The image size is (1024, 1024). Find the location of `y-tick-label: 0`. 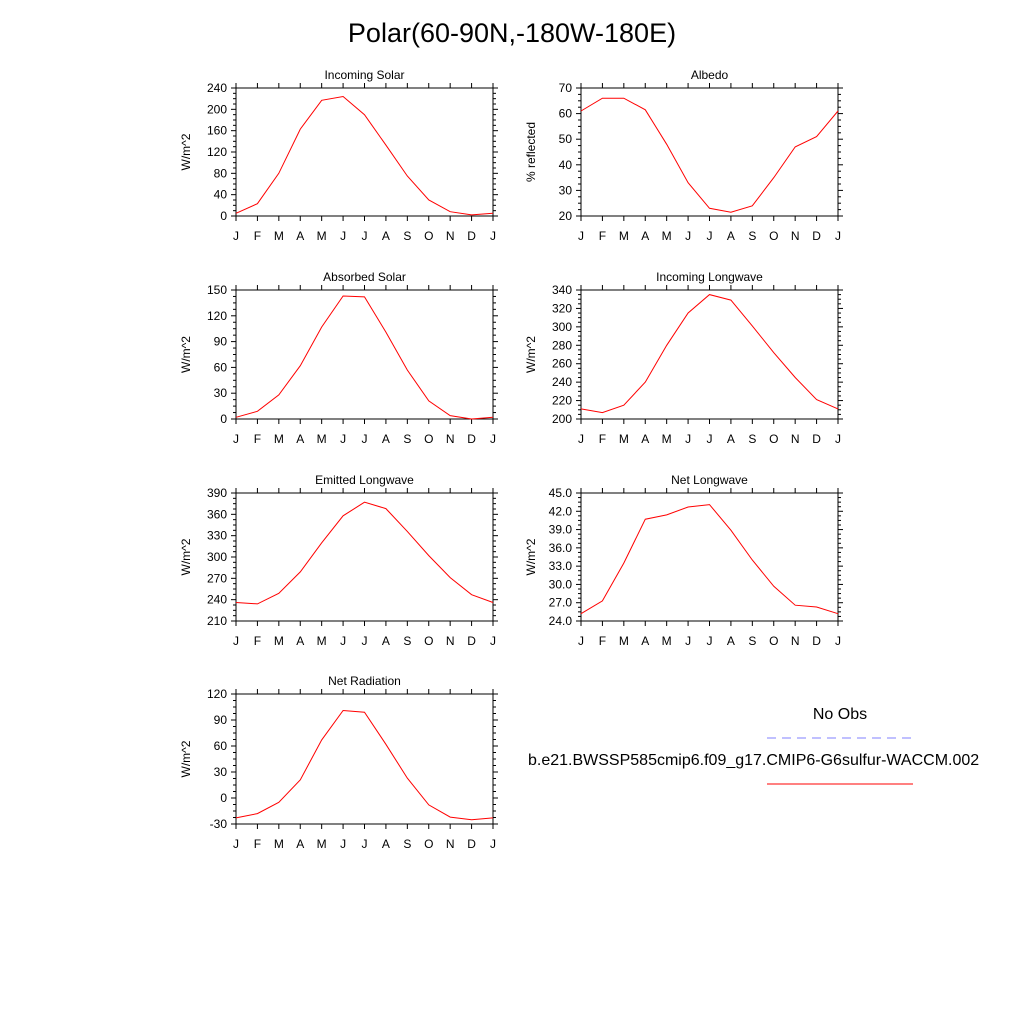

y-tick-label: 0 is located at coordinates (223, 419).